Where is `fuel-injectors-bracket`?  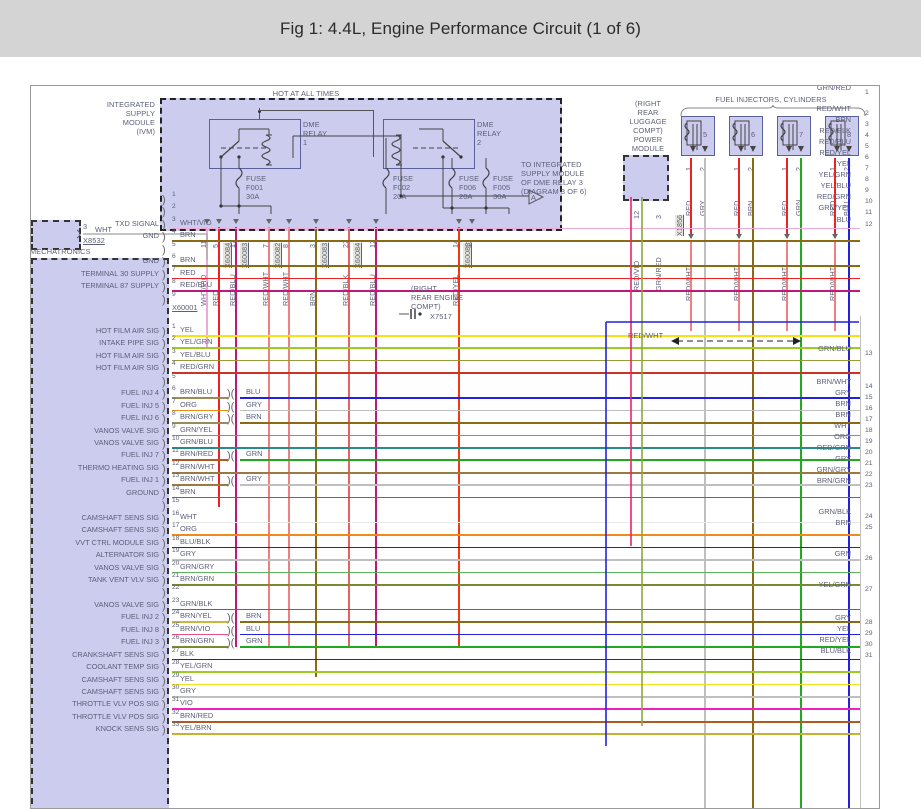 fuel-injectors-bracket is located at coordinates (773, 111).